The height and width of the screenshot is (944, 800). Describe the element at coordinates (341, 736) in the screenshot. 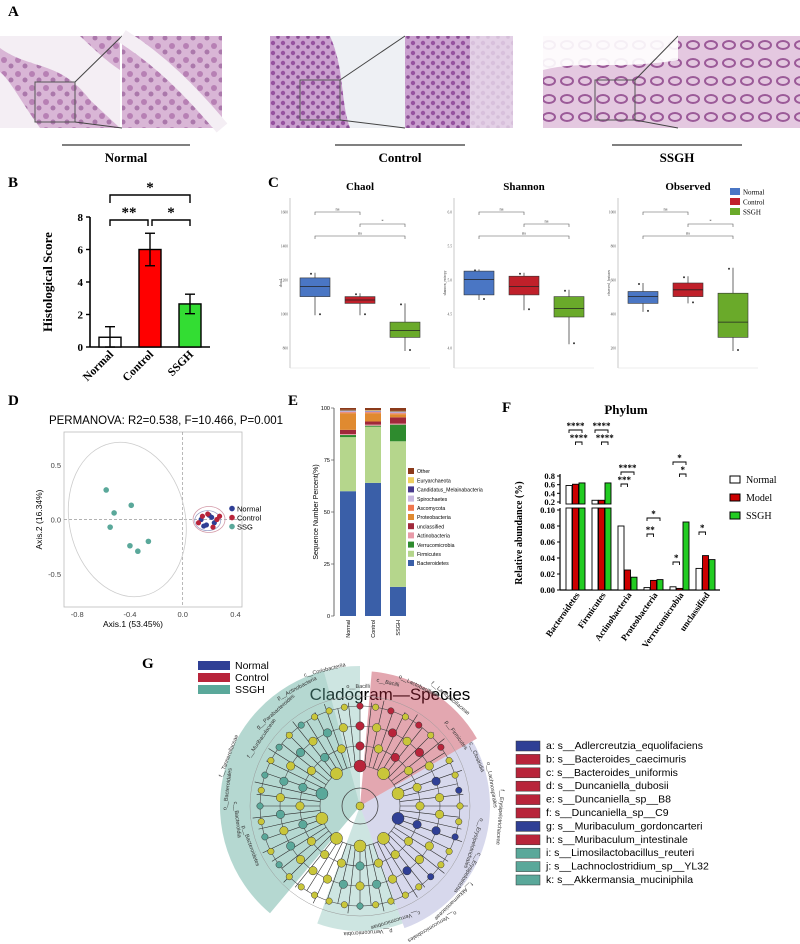

I see `g-clade-ssgh` at that location.